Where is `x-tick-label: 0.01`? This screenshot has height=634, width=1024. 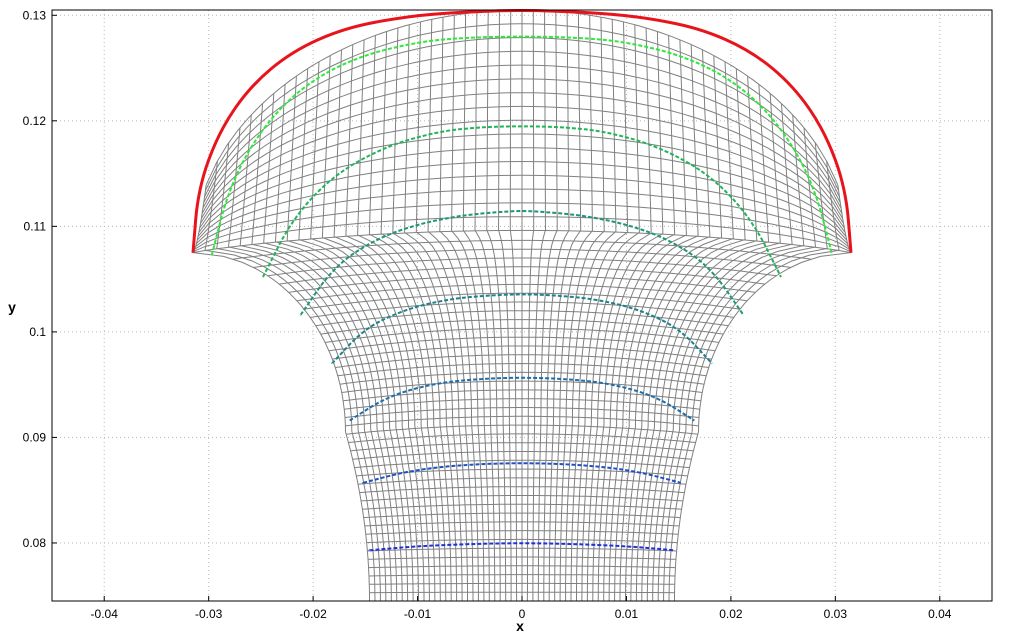 x-tick-label: 0.01 is located at coordinates (627, 614).